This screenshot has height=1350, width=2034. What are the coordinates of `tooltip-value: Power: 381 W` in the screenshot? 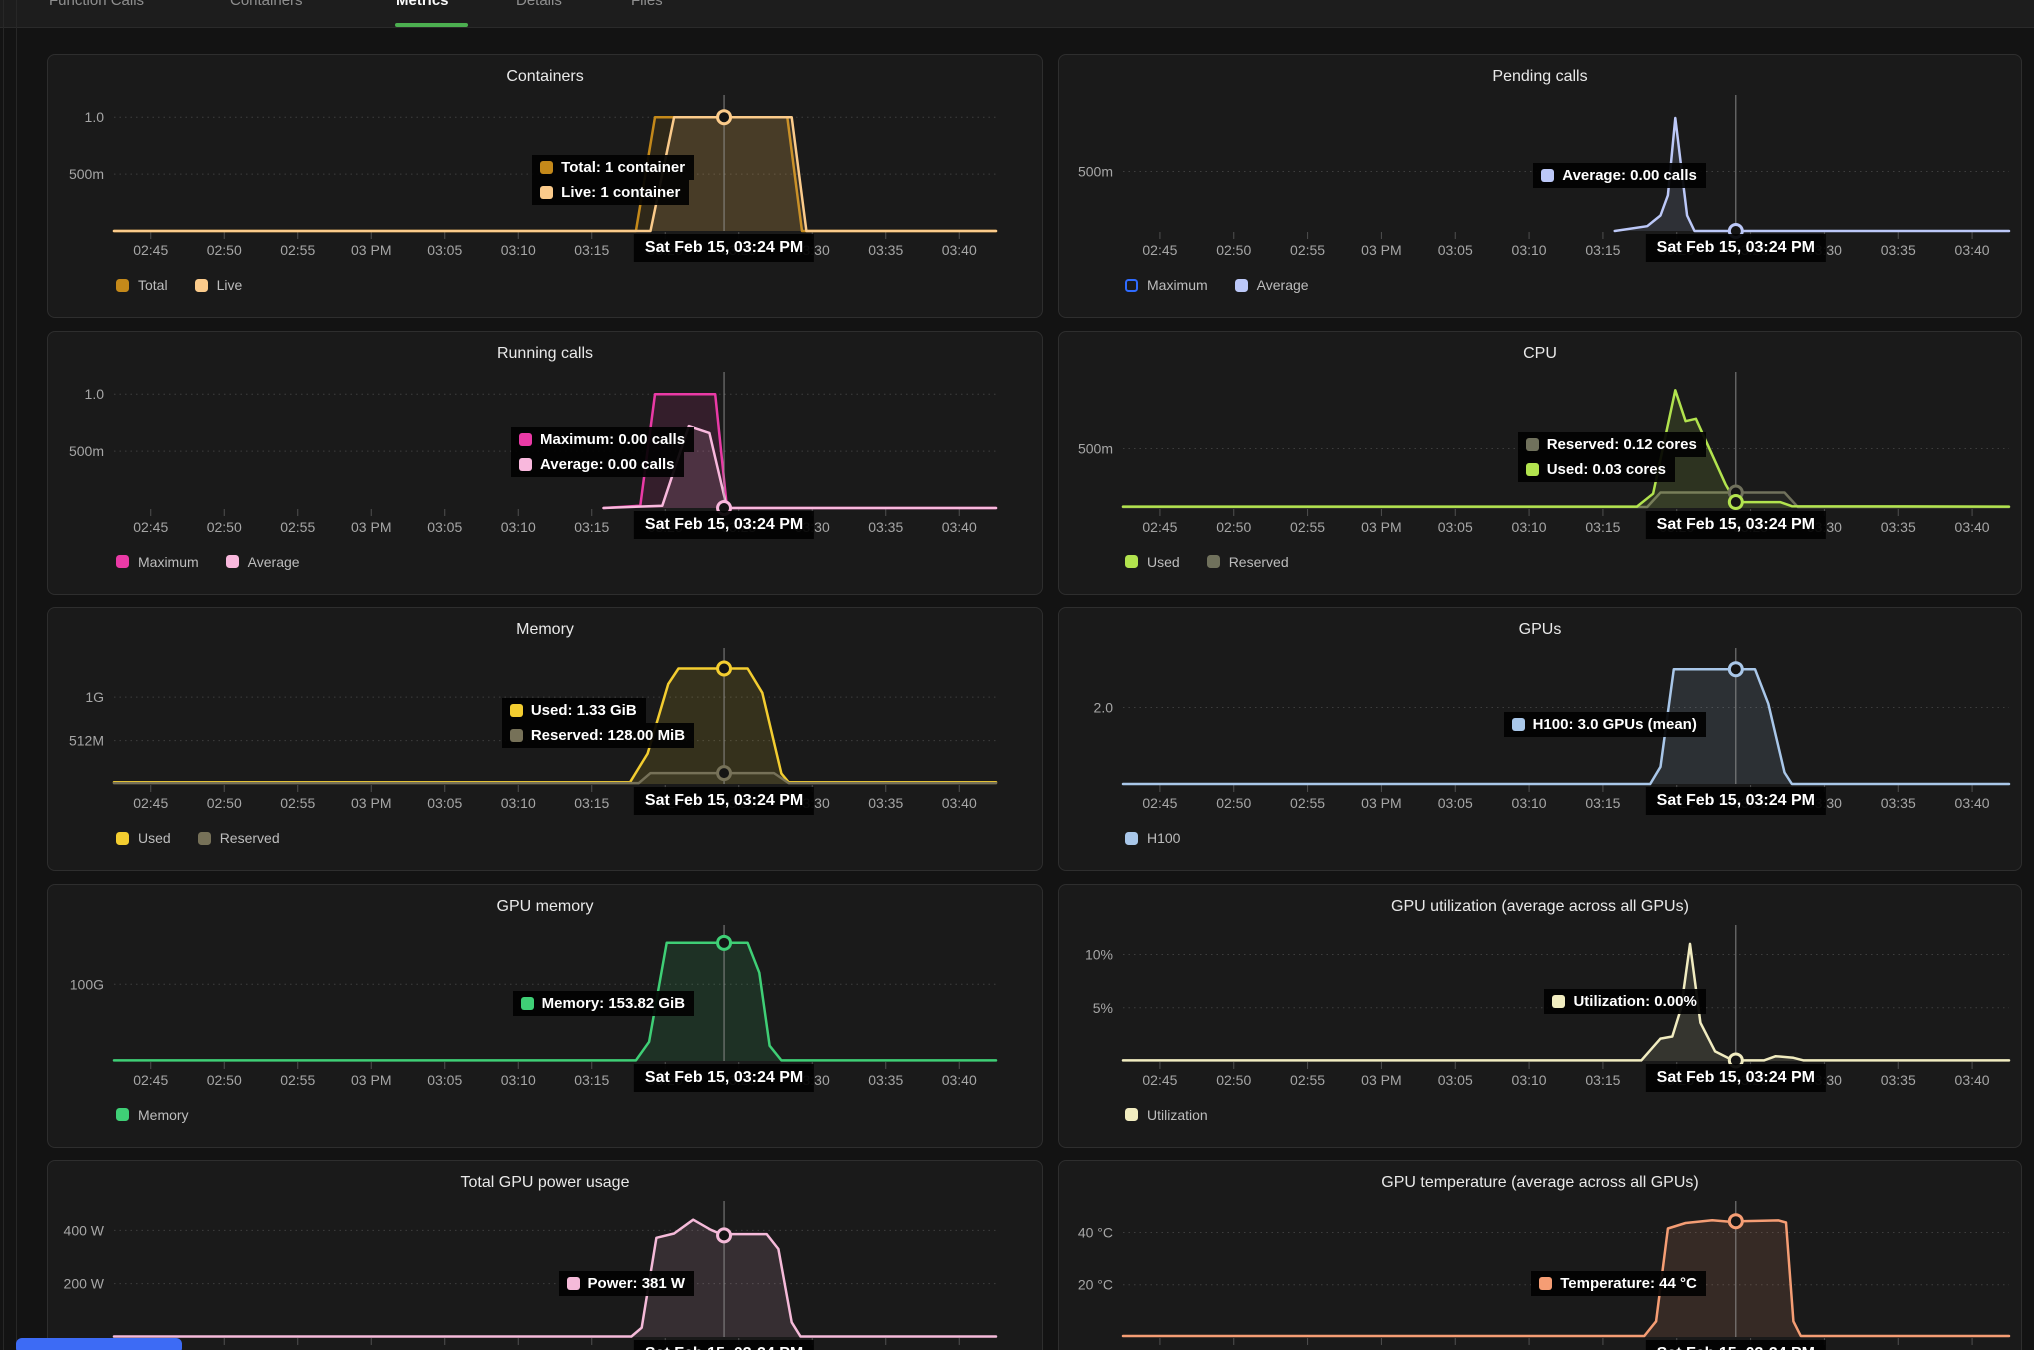 It's located at (636, 1283).